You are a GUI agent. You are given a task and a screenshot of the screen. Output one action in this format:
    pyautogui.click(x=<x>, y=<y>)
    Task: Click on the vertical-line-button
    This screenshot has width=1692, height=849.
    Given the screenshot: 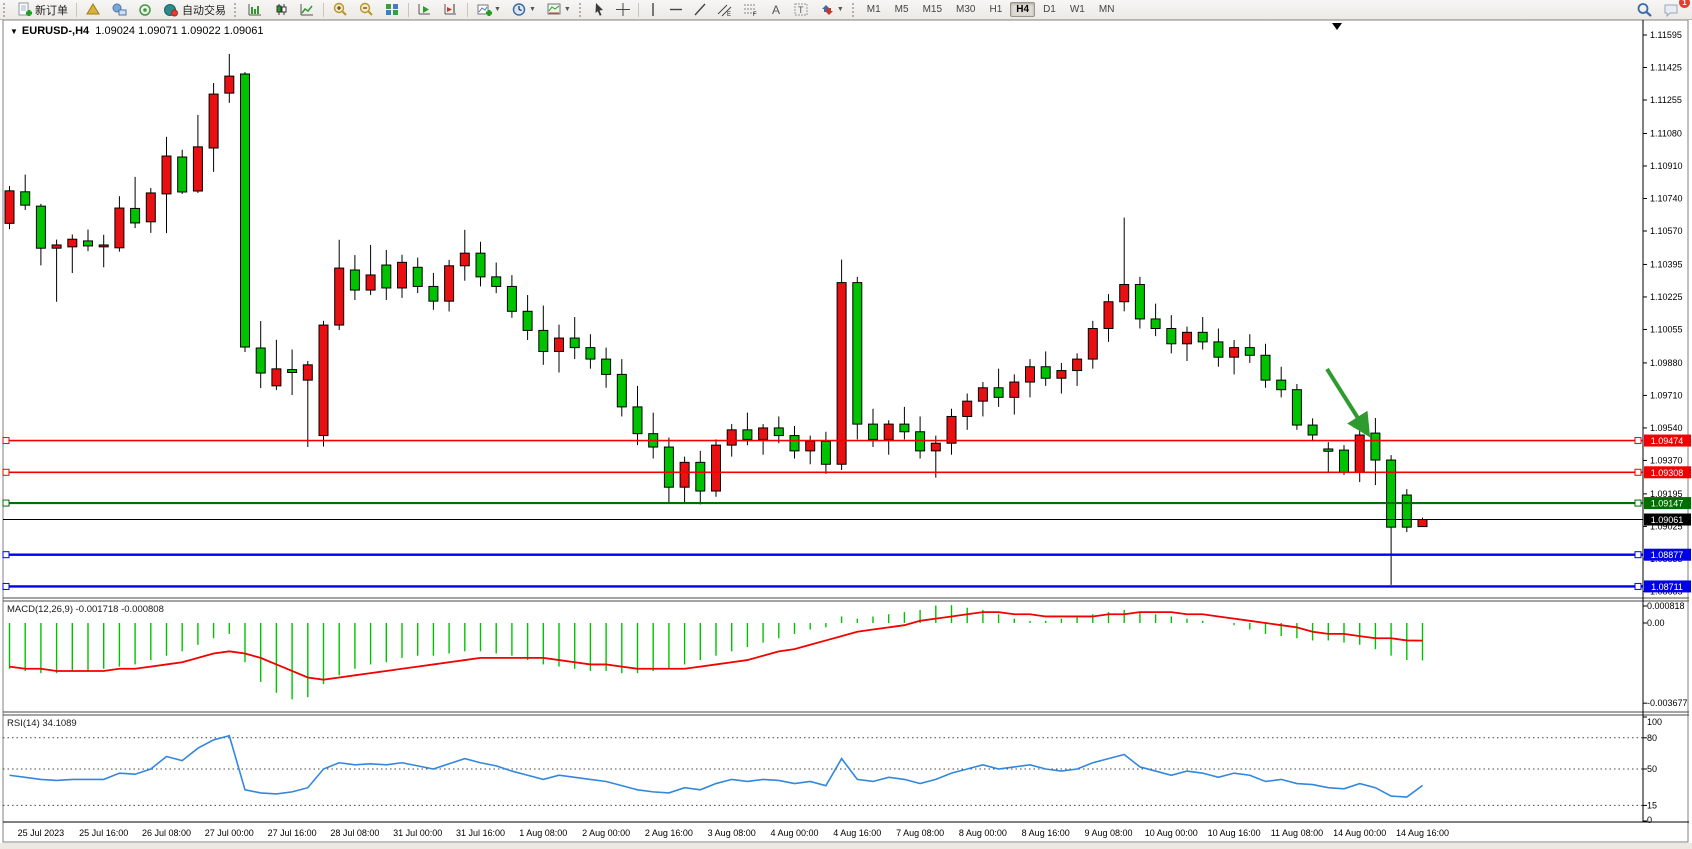 What is the action you would take?
    pyautogui.click(x=653, y=9)
    